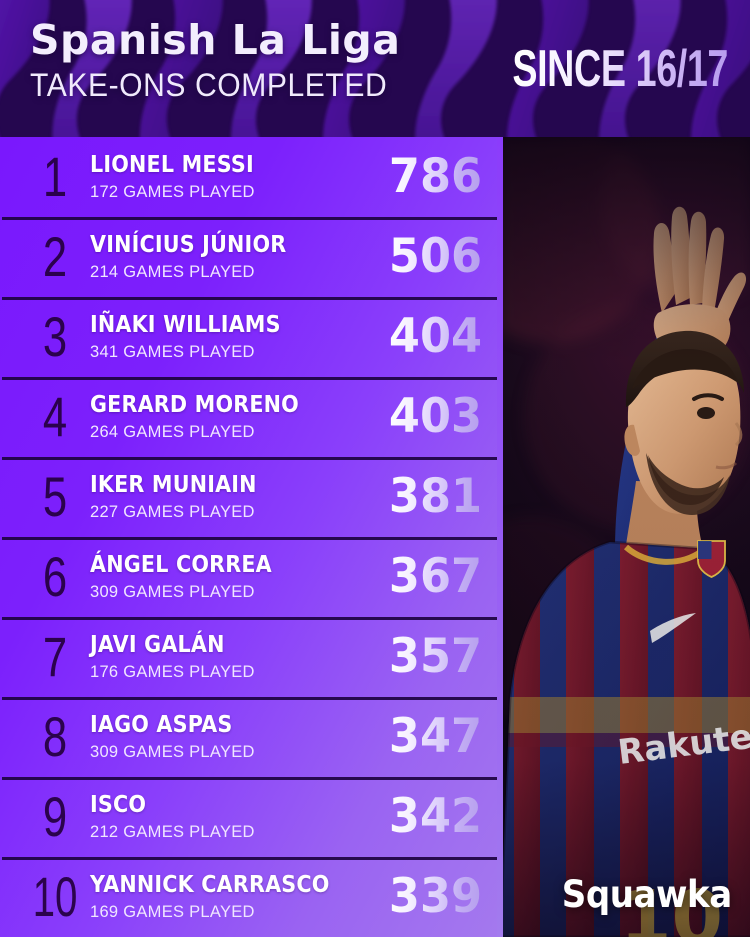  I want to click on page-subtitle: TAKE-ONS COMPLETED, so click(209, 85).